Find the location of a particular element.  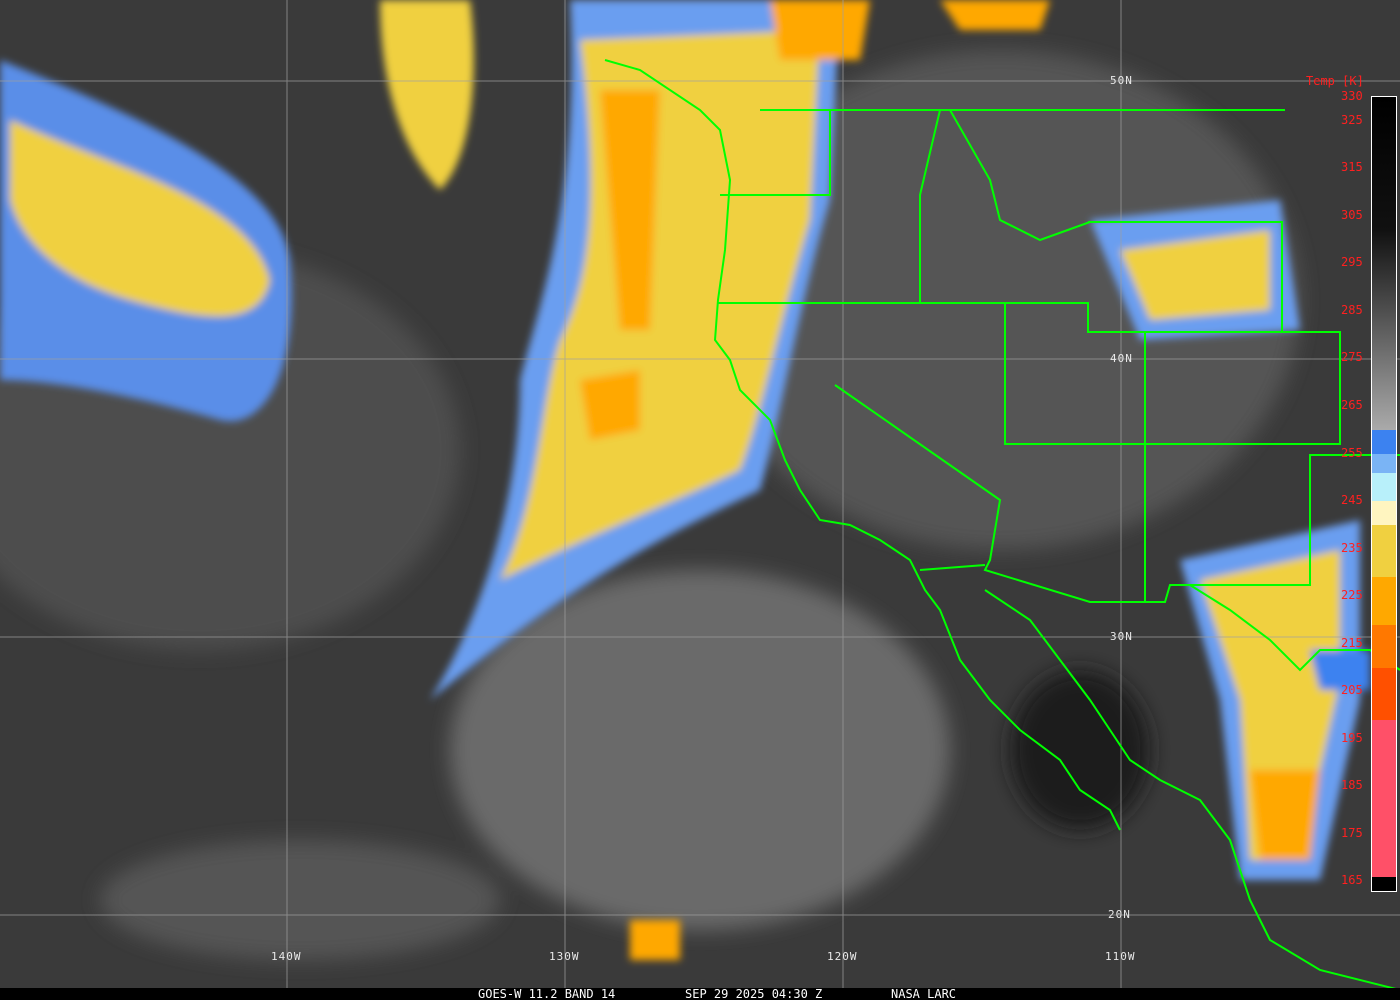

lon-label-110w: 110W is located at coordinates (1120, 956).